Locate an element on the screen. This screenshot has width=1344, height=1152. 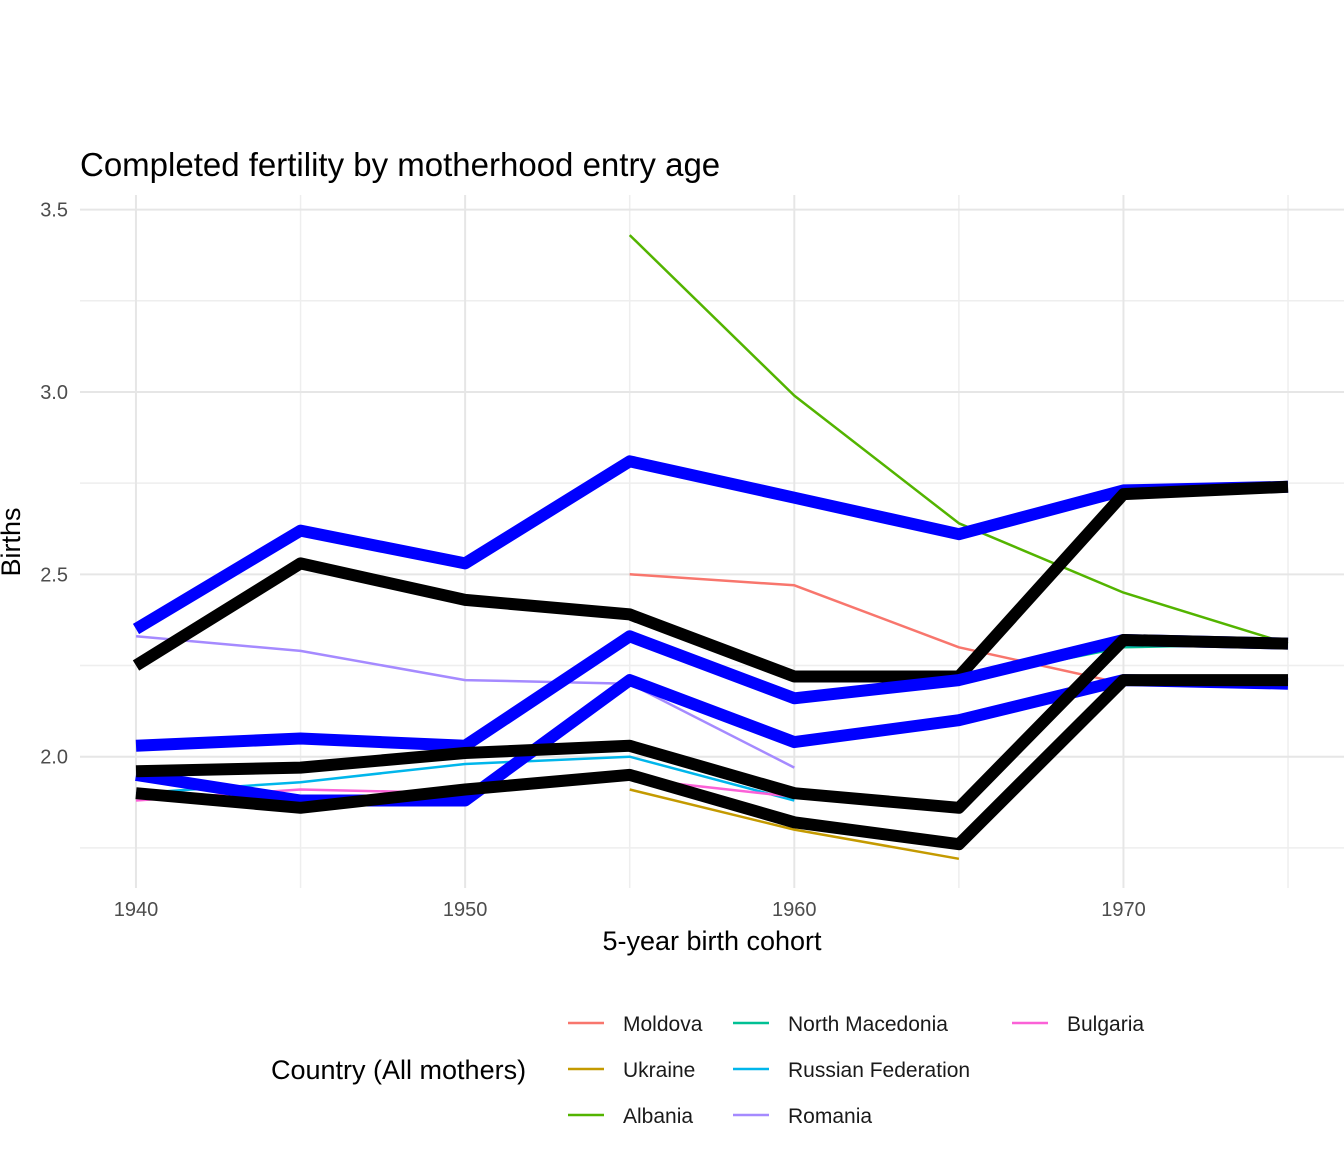
legend-label-north-macedonia: North Macedonia is located at coordinates (868, 1024).